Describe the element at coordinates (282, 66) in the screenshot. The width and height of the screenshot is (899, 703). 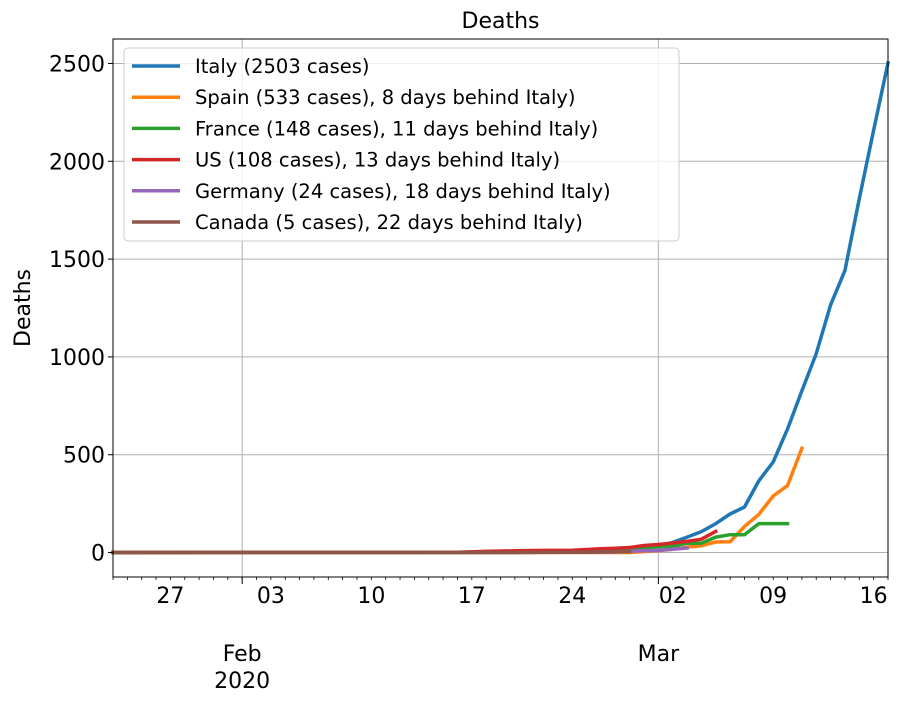
I see `legend-label: Italy (2503 cases)` at that location.